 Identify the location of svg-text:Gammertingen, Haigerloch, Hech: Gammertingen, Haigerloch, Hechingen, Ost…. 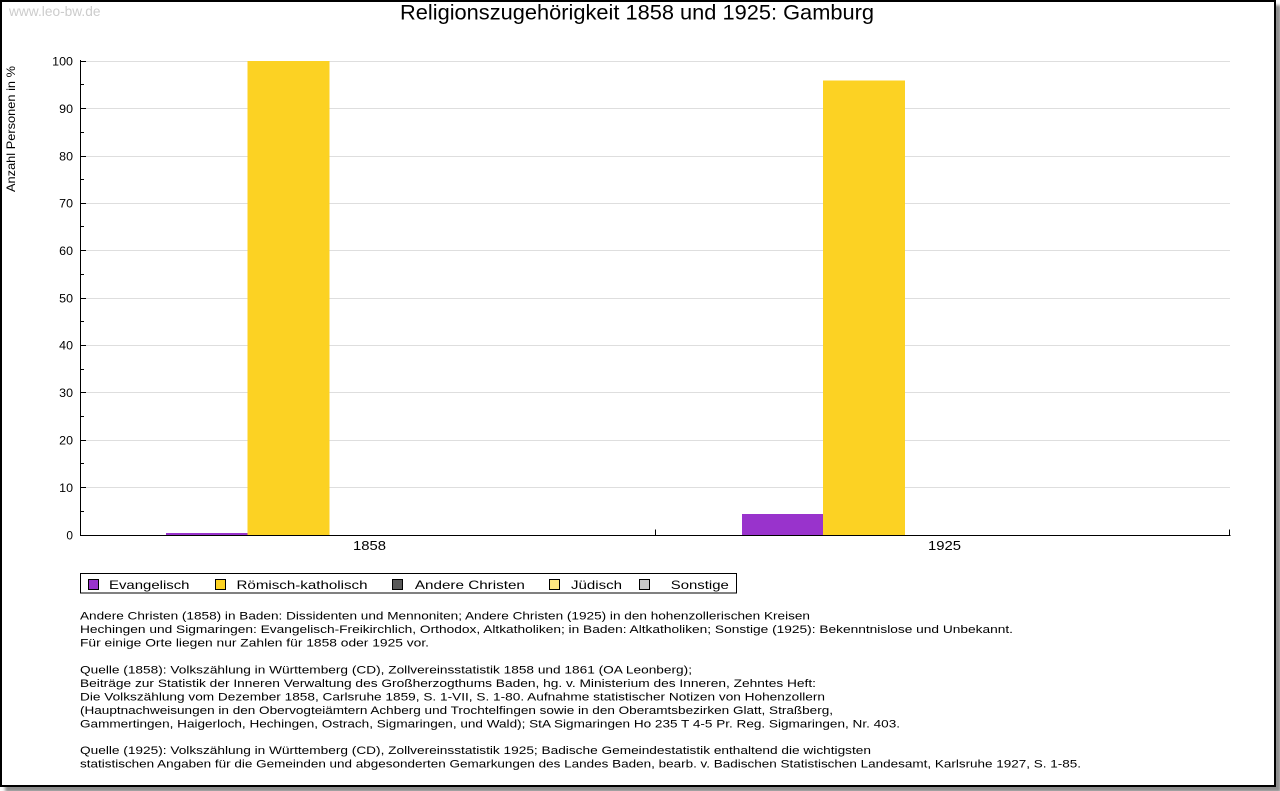
(490, 725).